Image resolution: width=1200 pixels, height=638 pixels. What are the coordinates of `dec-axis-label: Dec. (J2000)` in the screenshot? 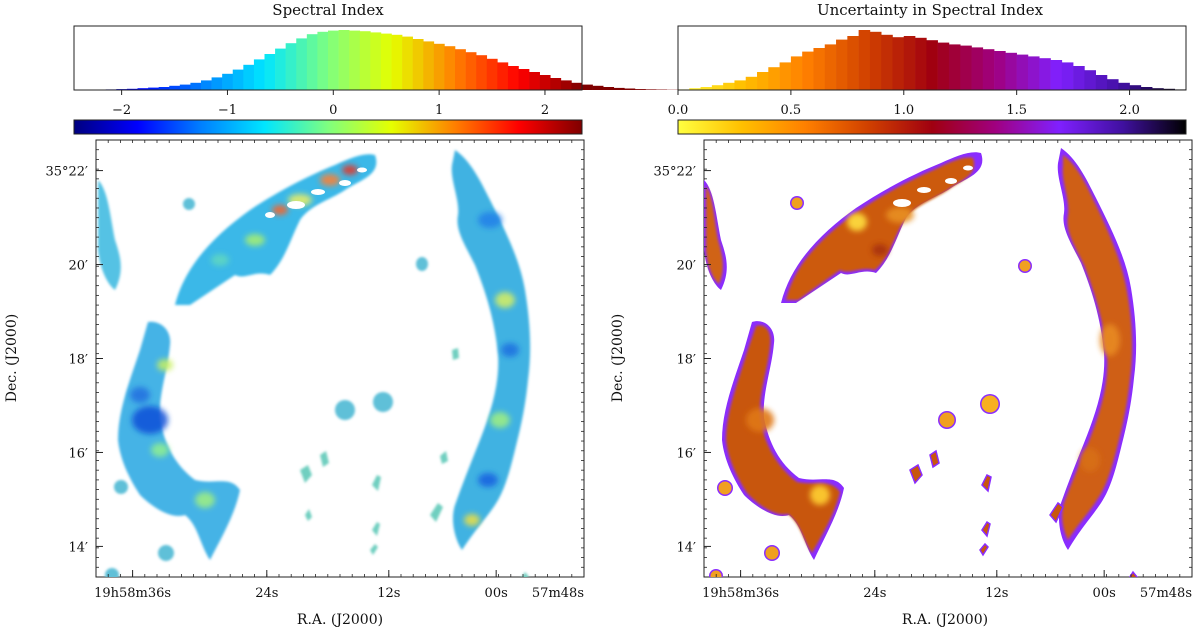 It's located at (12, 358).